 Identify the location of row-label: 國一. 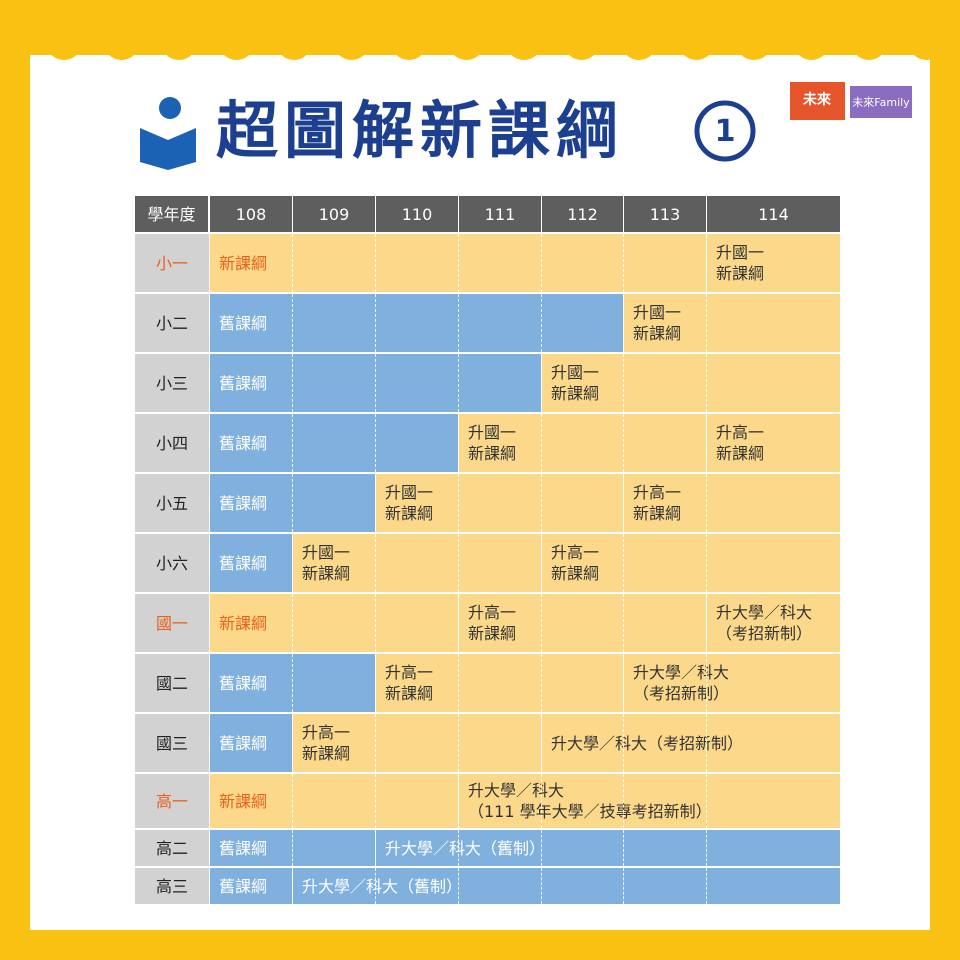
(172, 623).